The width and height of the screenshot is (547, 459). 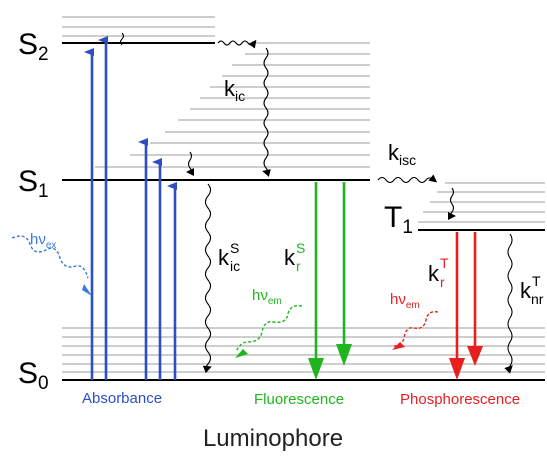 I want to click on fluorescence-photon-wave, so click(x=269, y=328).